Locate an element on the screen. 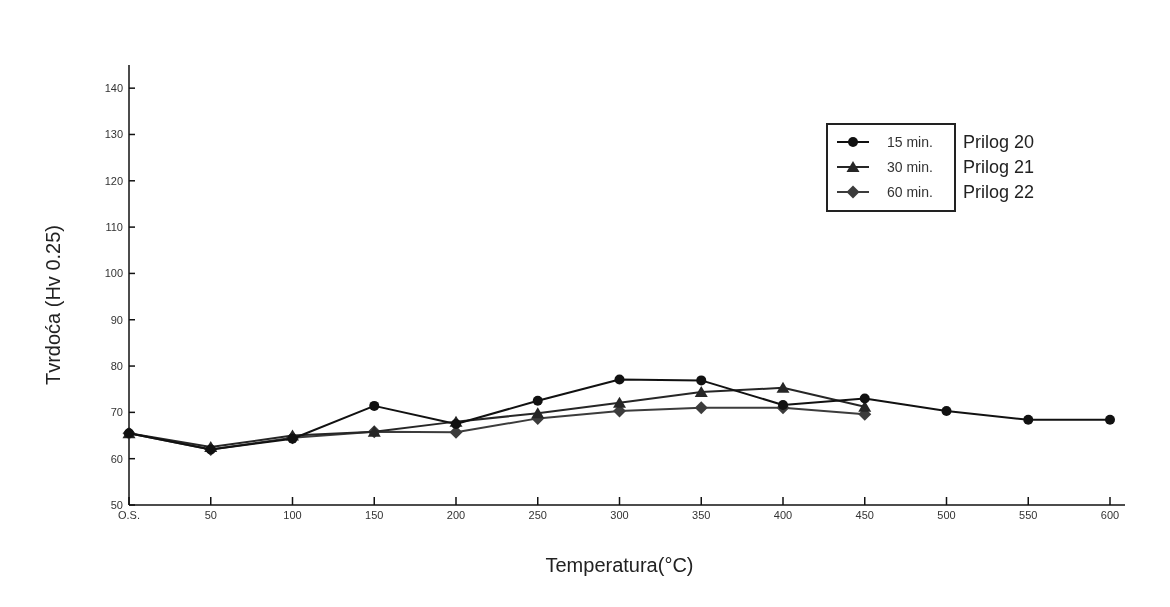 The width and height of the screenshot is (1170, 607). legend-label: 15 min. is located at coordinates (910, 141).